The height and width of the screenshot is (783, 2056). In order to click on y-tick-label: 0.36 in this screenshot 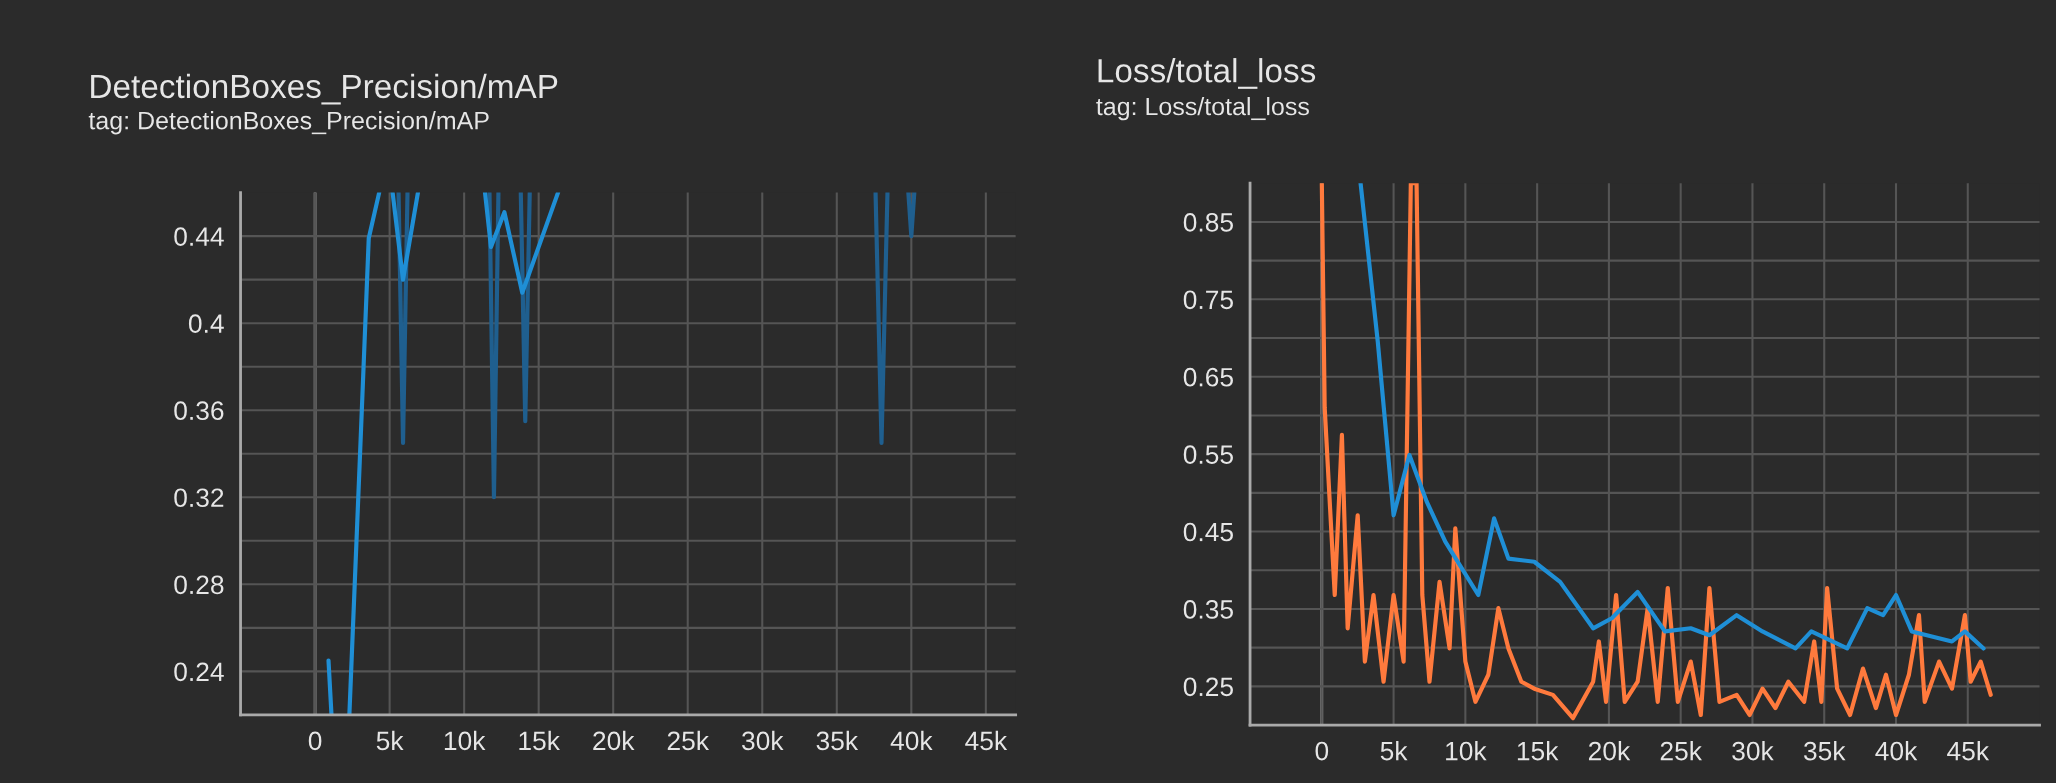, I will do `click(199, 411)`.